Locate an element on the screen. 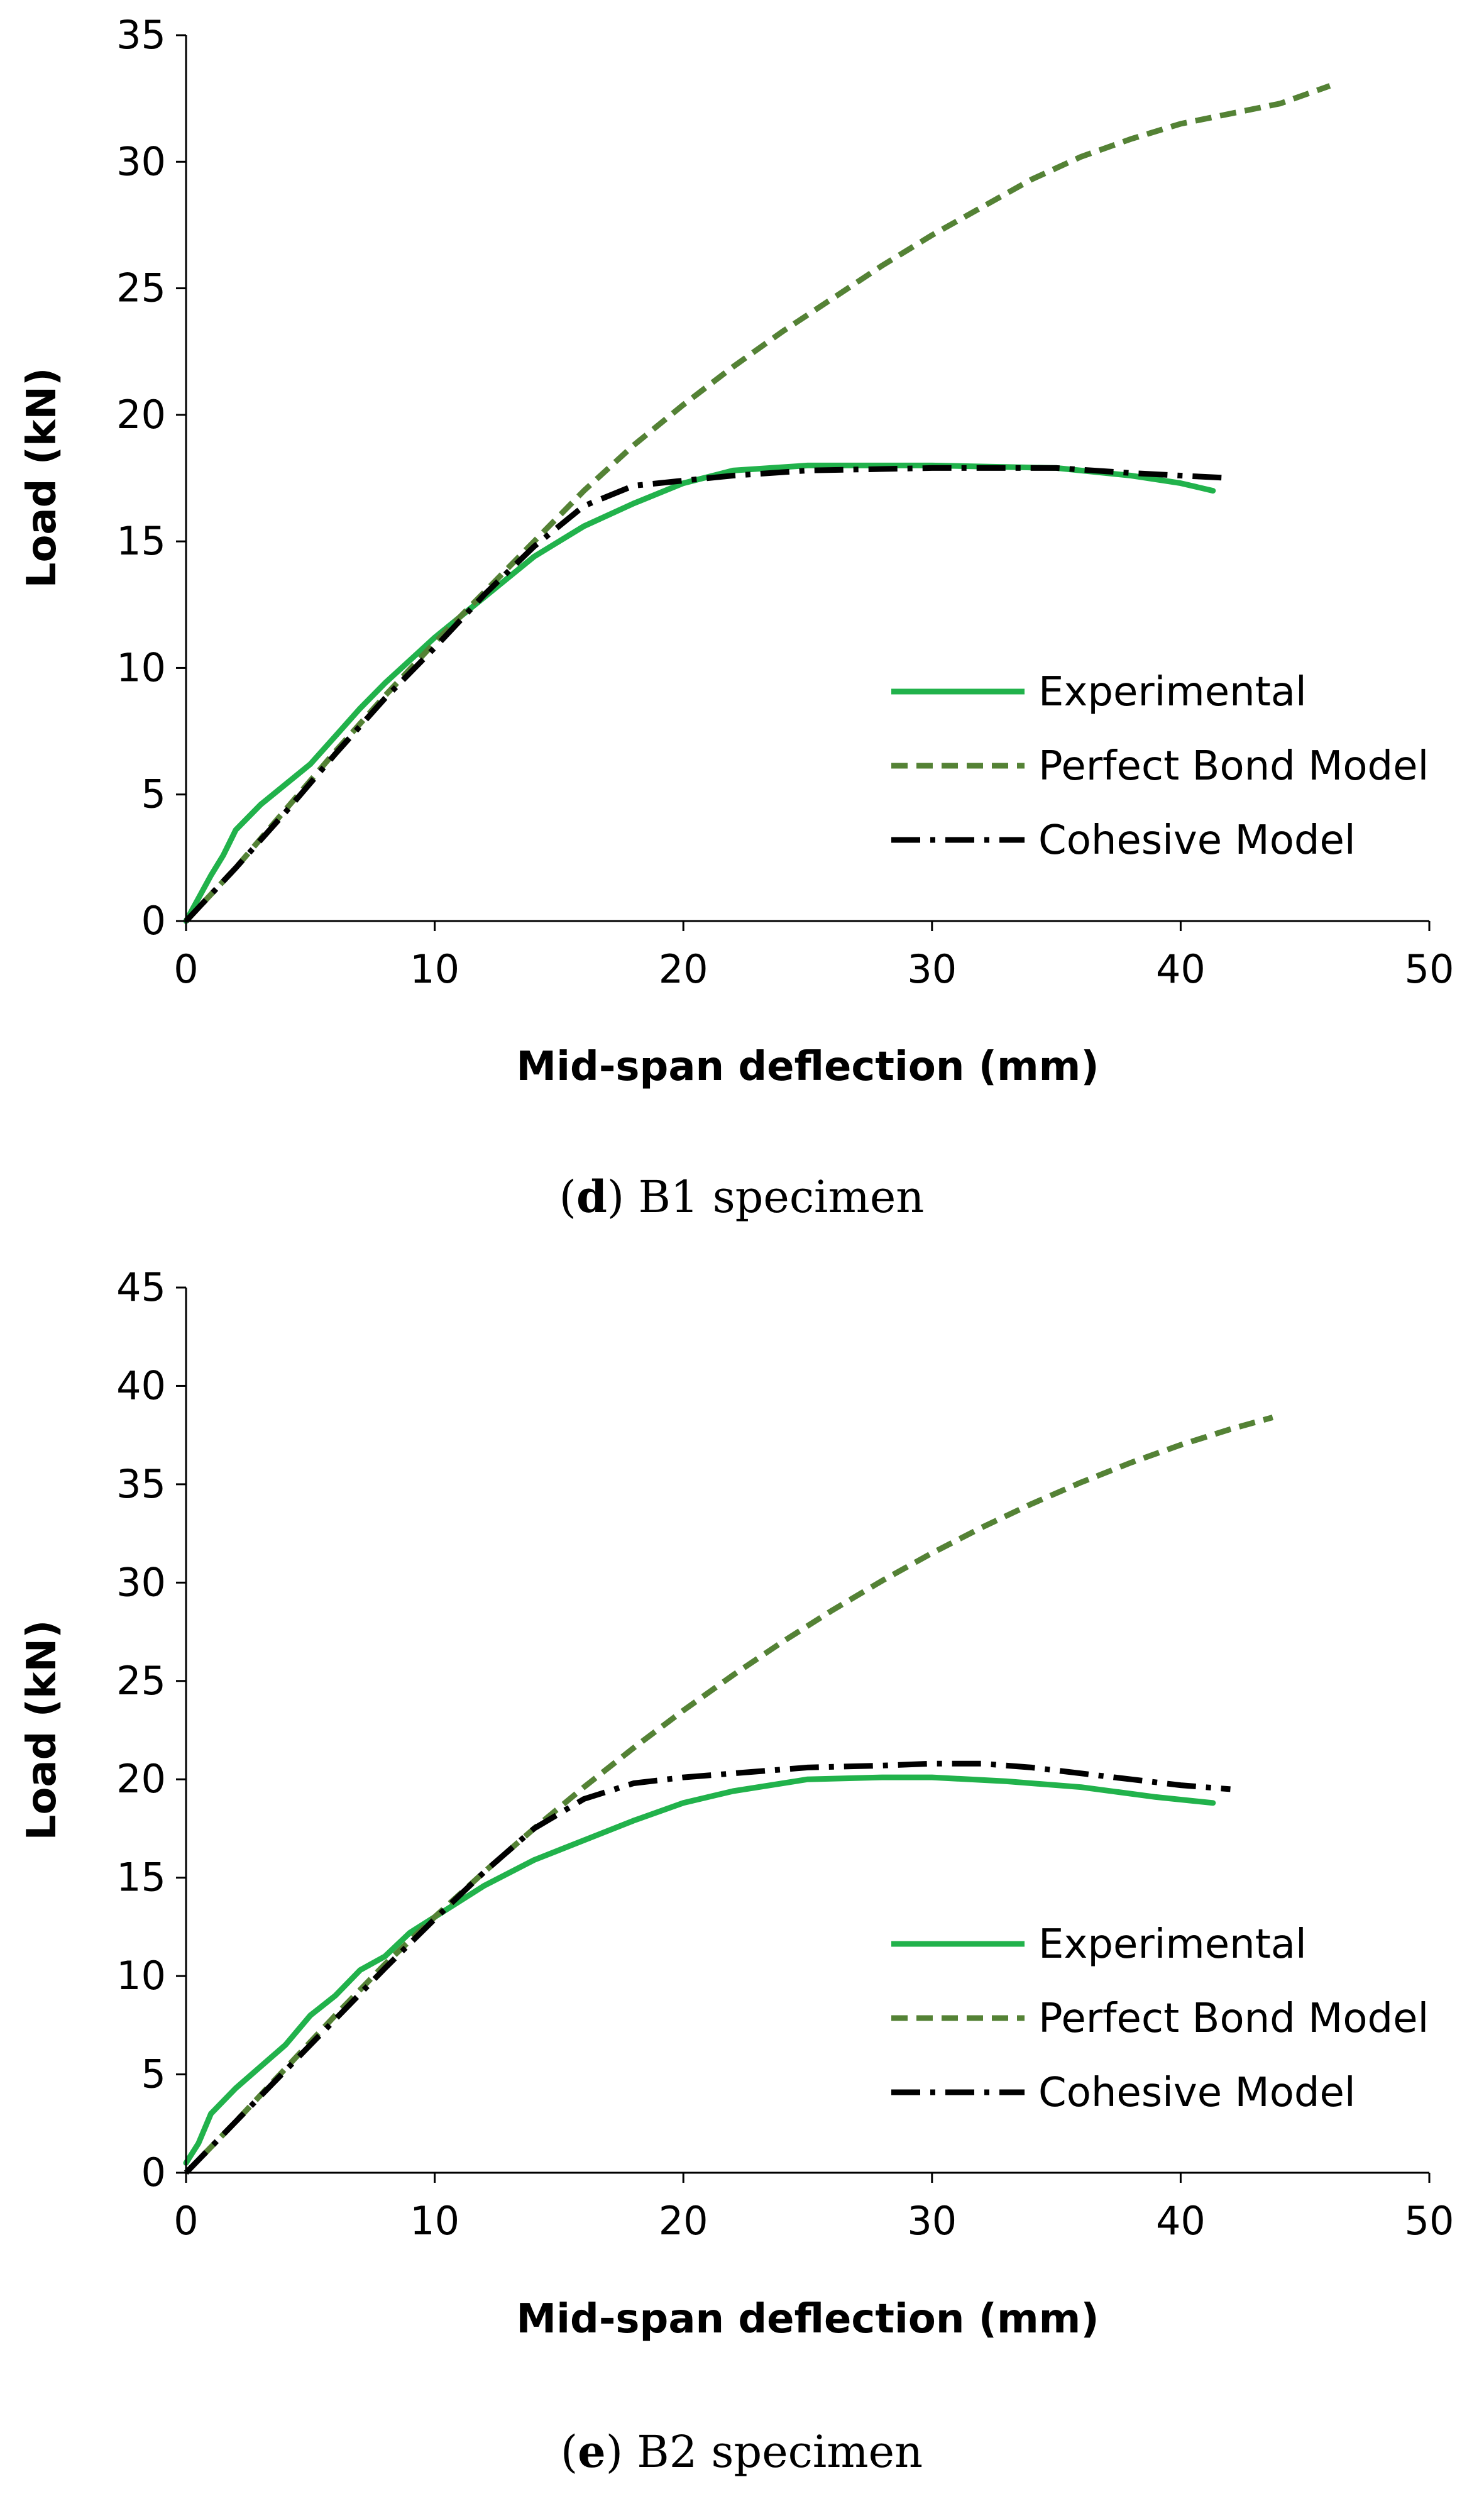 The width and height of the screenshot is (1484, 2516). x-tick-label-b1: 20 is located at coordinates (684, 969).